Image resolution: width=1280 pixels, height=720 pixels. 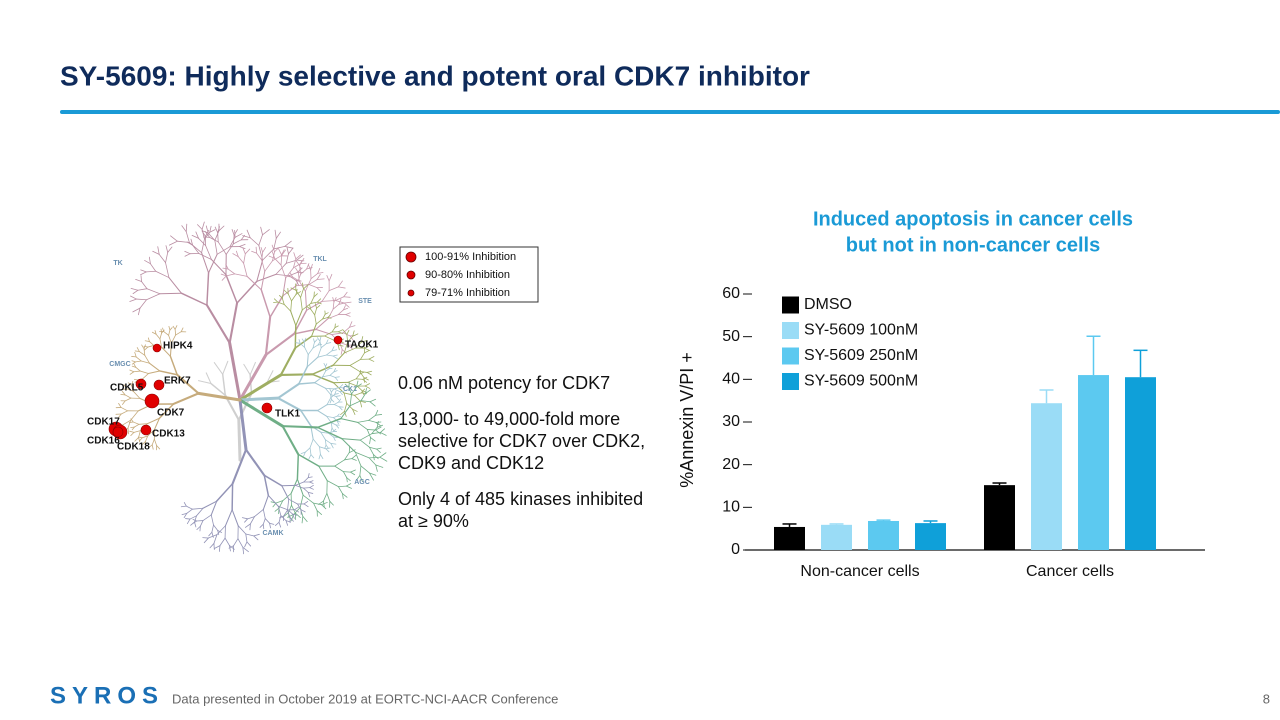 I want to click on kinome-legend-label: 100-91% Inhibition, so click(x=470, y=257).